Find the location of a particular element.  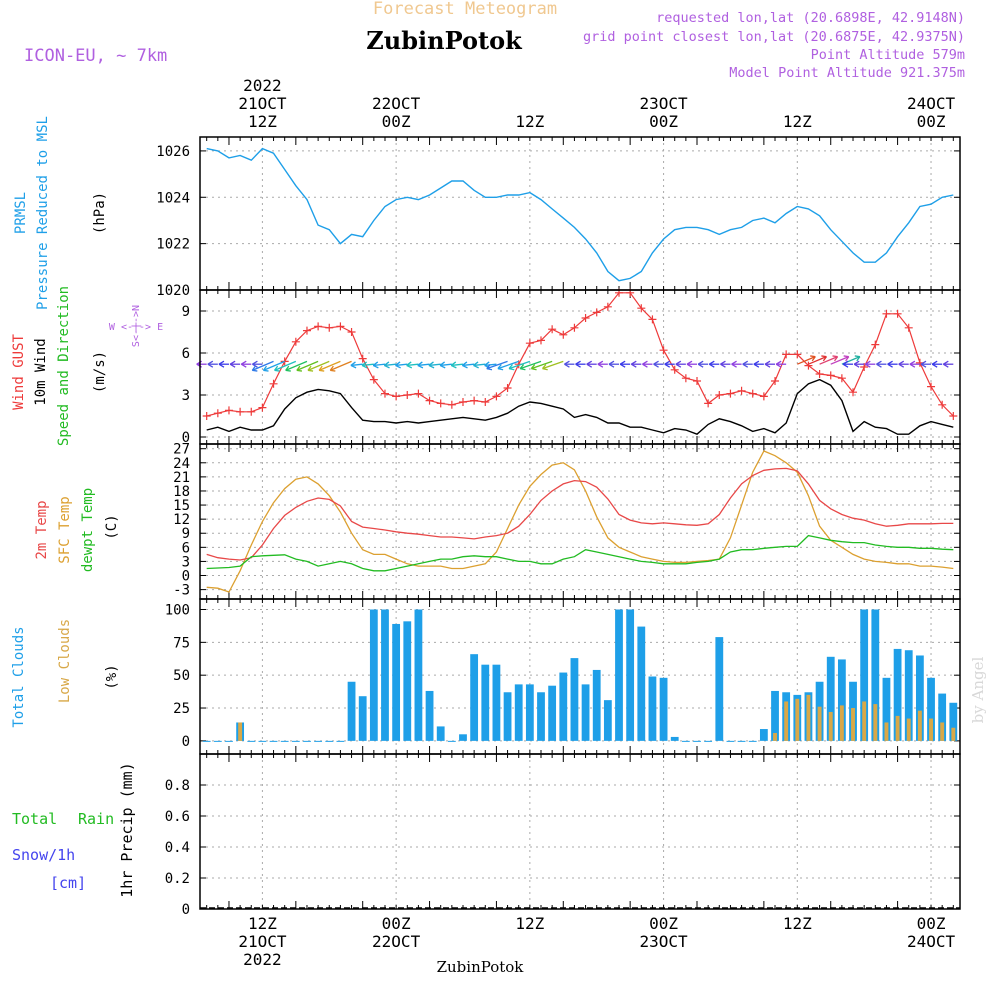

bottom-time-label: 2022 is located at coordinates (262, 959).